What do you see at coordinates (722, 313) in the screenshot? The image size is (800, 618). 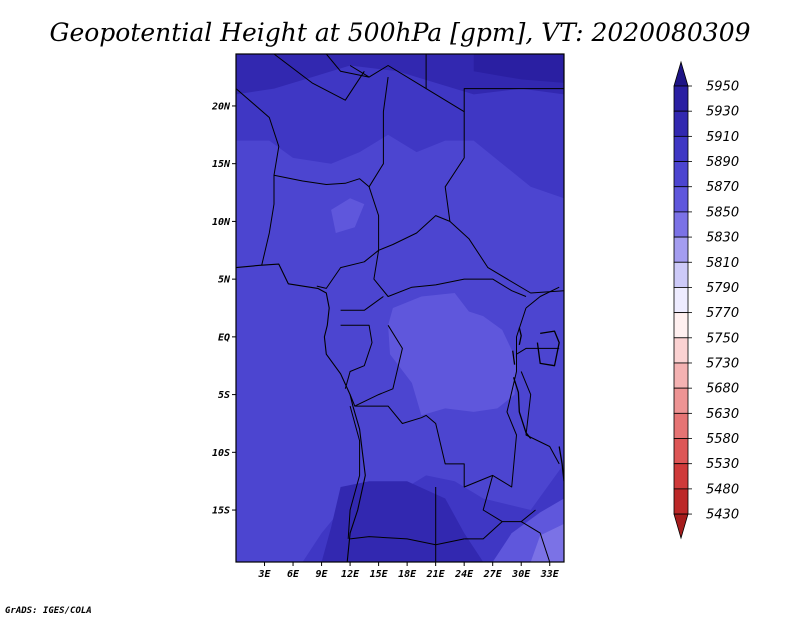 I see `colorbar-label: 5770` at bounding box center [722, 313].